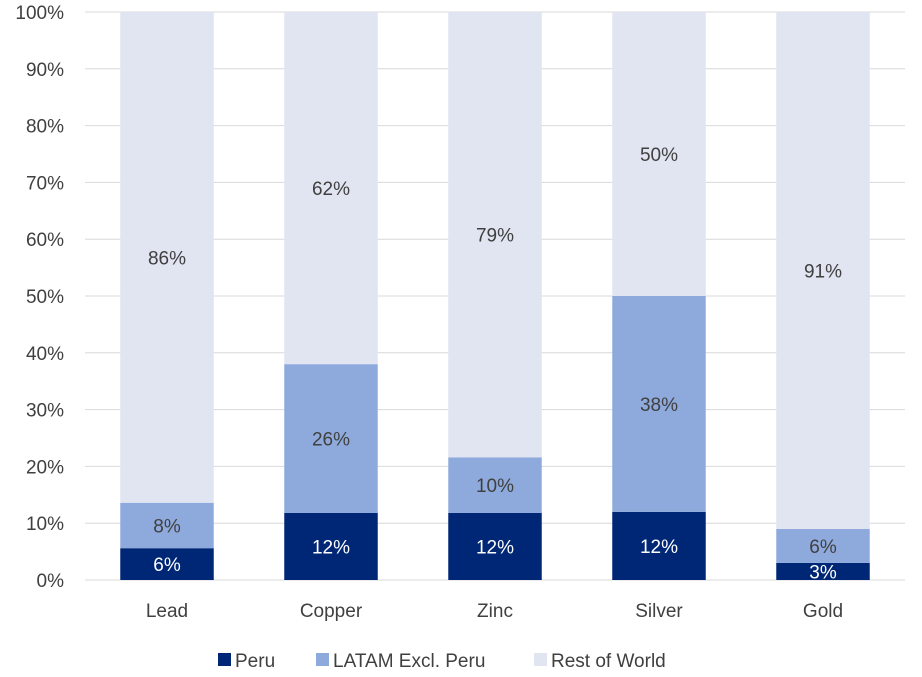 The width and height of the screenshot is (922, 677). I want to click on data-label: 62%, so click(331, 189).